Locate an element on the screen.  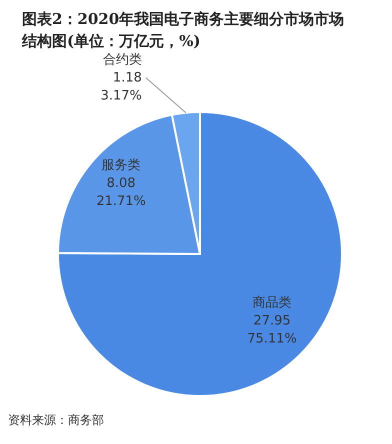
data-label: 1.18 3.17% is located at coordinates (121, 87).